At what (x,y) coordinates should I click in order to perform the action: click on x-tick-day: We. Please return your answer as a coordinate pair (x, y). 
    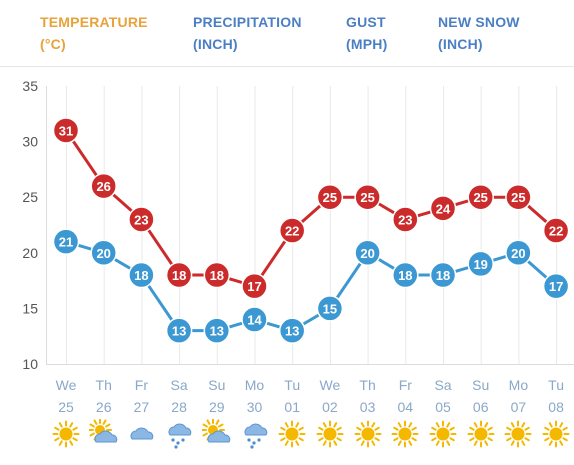
    Looking at the image, I should click on (66, 385).